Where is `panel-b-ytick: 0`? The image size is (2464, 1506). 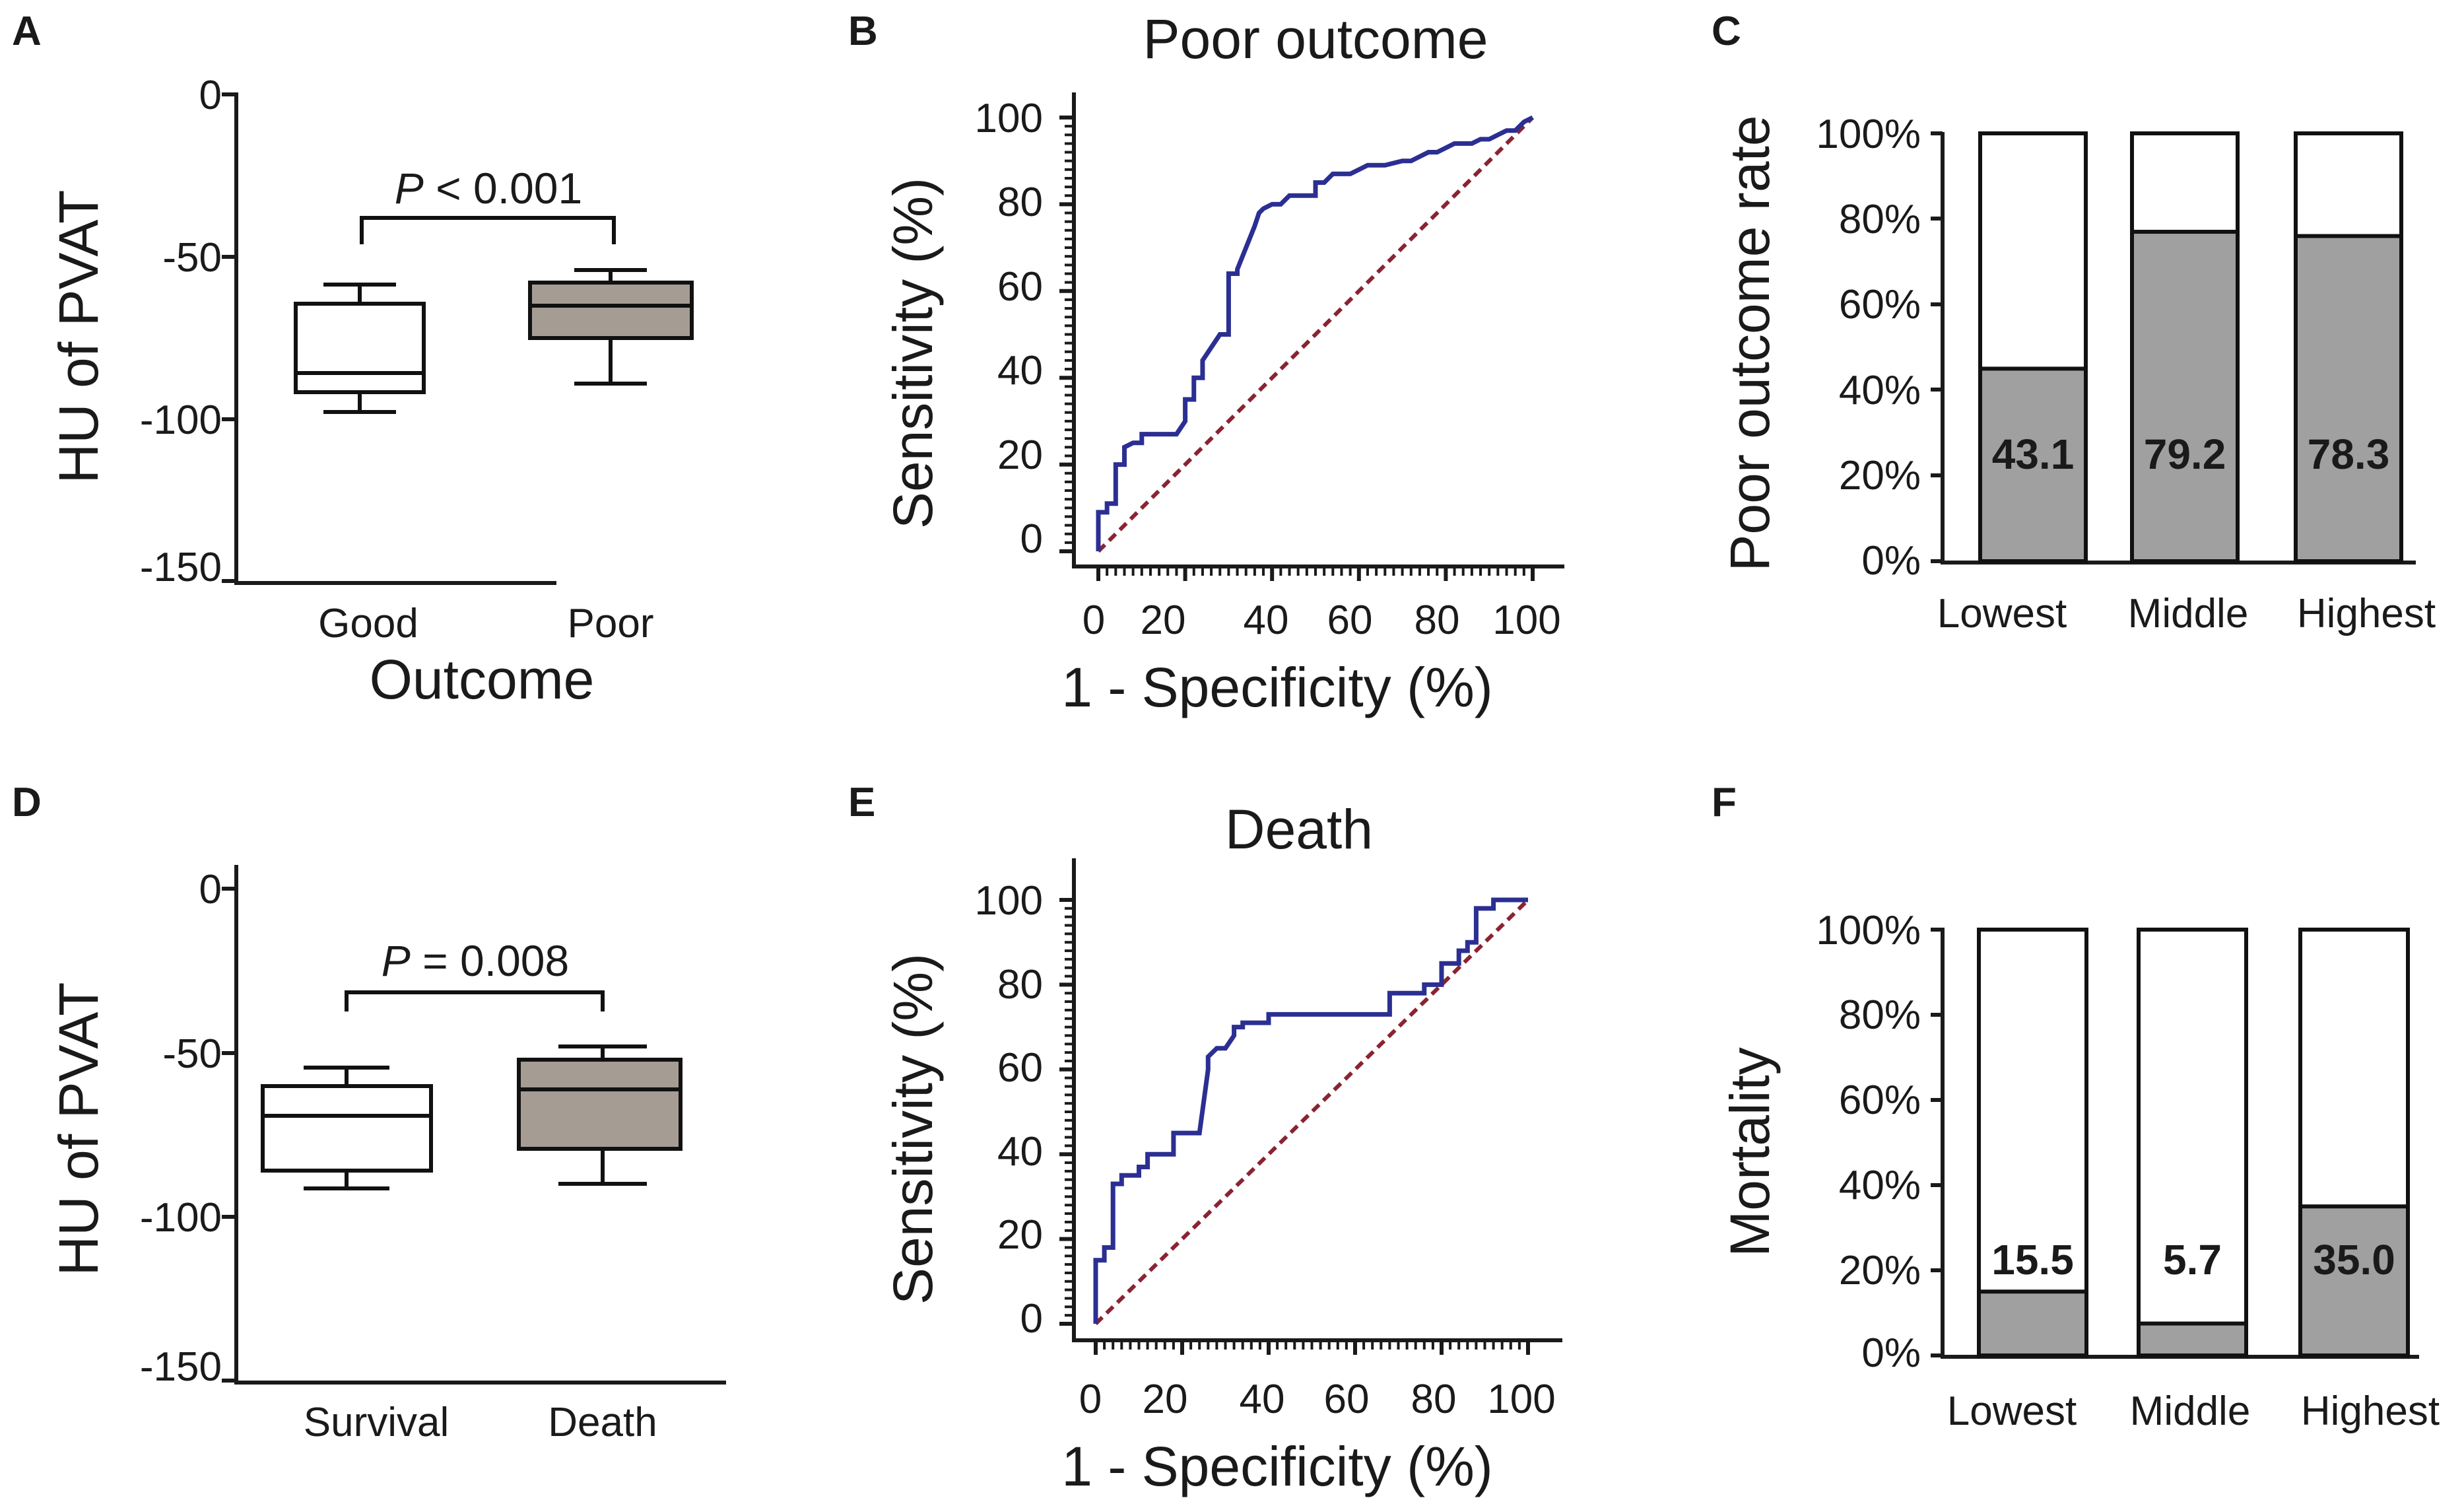
panel-b-ytick: 0 is located at coordinates (1031, 539).